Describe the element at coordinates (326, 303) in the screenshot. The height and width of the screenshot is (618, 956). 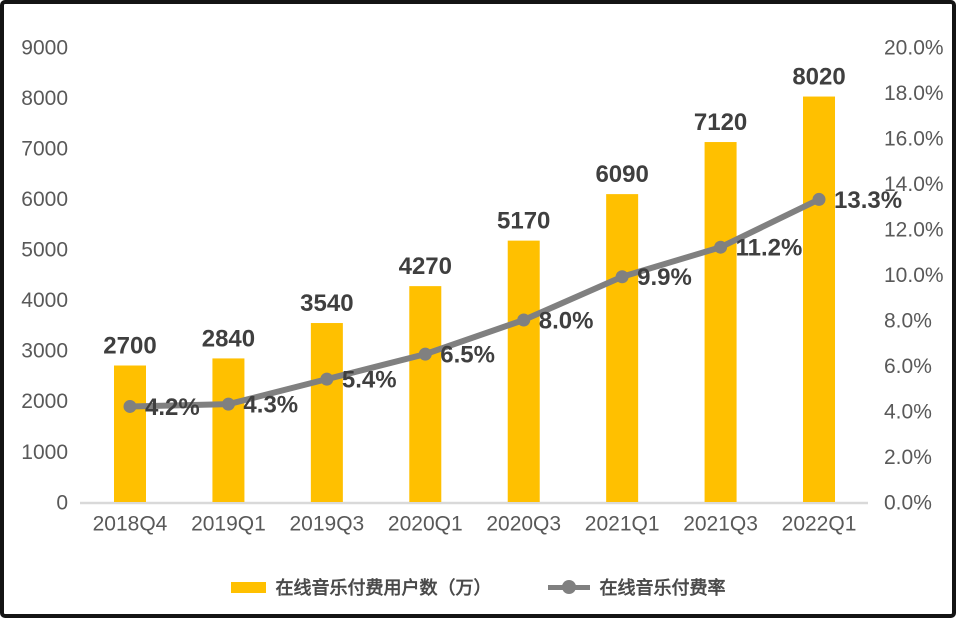
I see `bar-value-label: 3540` at that location.